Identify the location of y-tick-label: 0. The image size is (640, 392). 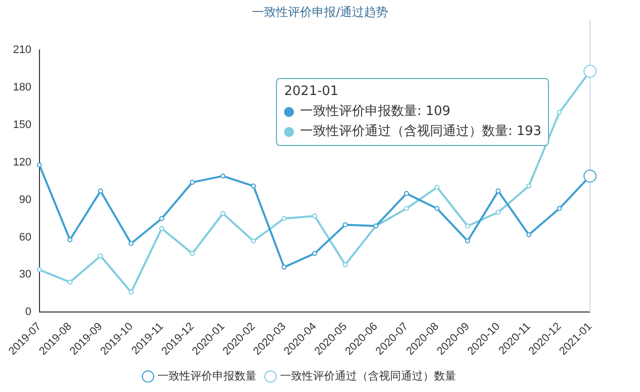
(28, 312).